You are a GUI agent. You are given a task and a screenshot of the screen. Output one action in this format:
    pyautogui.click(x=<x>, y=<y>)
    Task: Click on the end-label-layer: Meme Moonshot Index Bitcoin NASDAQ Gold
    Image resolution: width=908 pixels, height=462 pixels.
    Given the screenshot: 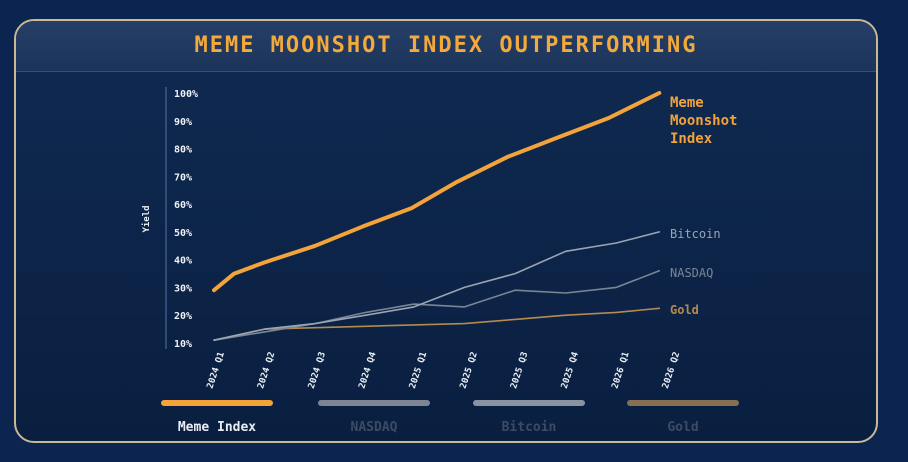 What is the action you would take?
    pyautogui.click(x=703, y=206)
    